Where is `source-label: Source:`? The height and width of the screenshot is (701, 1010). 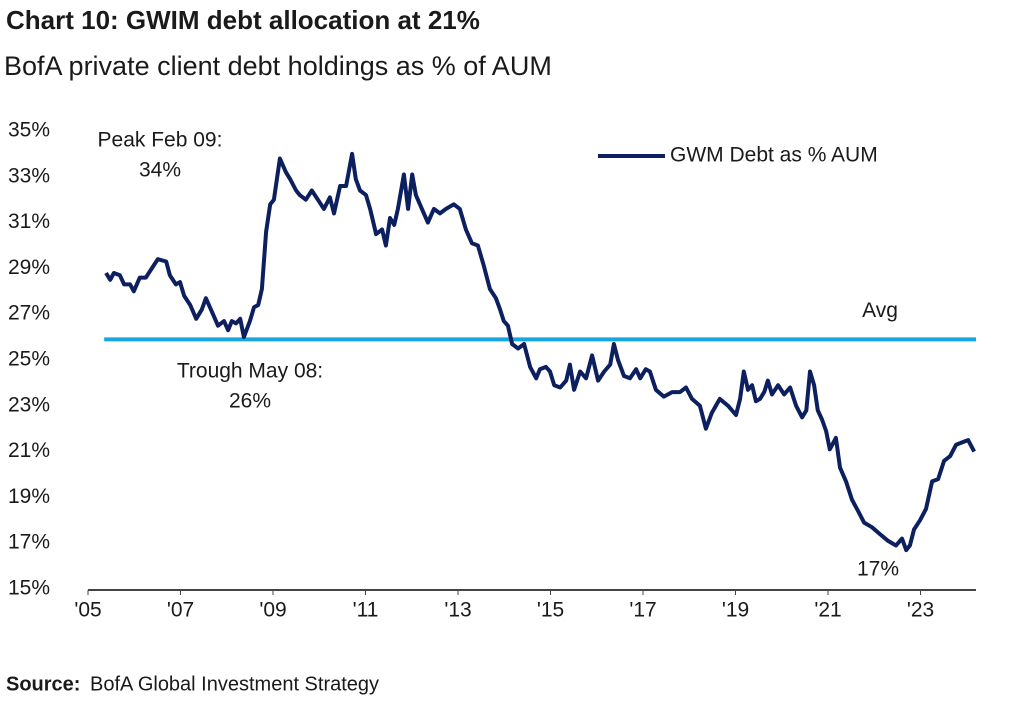
source-label: Source: is located at coordinates (43, 684).